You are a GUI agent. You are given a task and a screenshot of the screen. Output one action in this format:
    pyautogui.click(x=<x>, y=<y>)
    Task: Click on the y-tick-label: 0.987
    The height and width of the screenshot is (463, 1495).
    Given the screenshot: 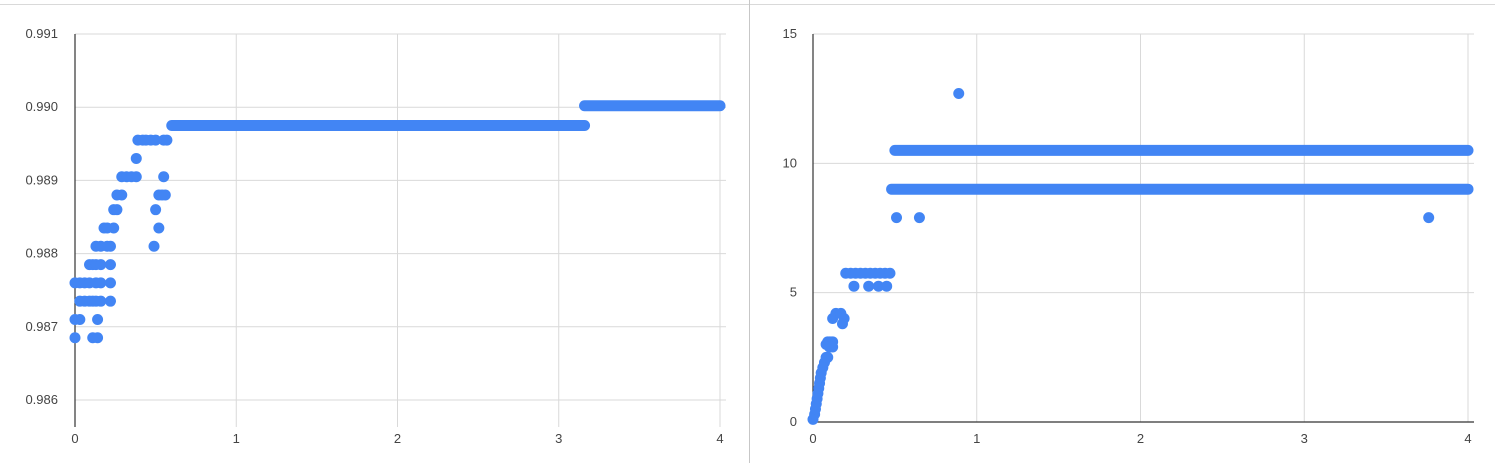 What is the action you would take?
    pyautogui.click(x=41, y=326)
    